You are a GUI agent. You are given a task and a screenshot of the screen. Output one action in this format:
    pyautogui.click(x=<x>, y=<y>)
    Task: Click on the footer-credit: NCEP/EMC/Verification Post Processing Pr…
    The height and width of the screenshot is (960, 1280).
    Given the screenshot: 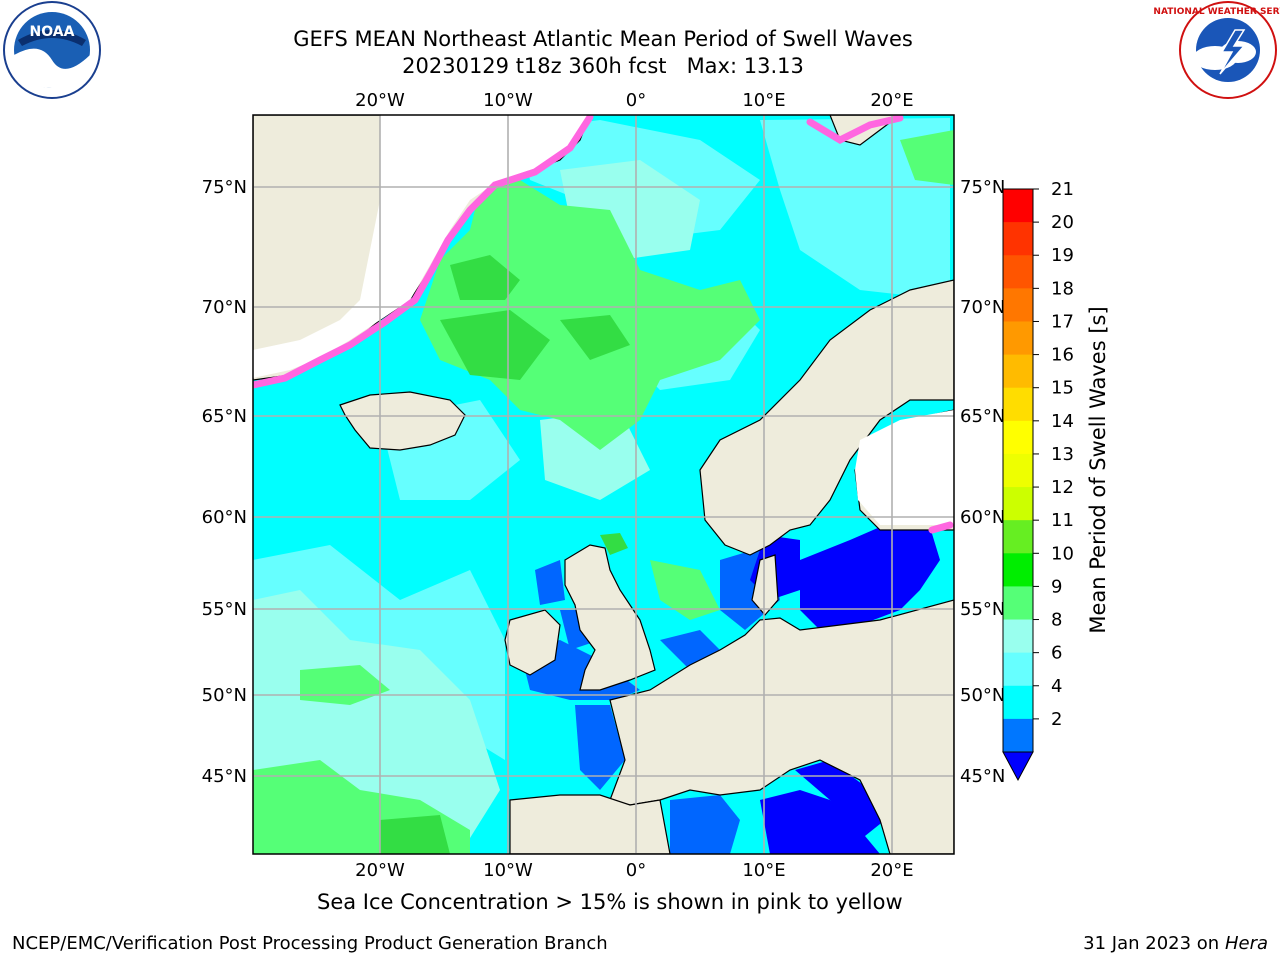 What is the action you would take?
    pyautogui.click(x=310, y=943)
    